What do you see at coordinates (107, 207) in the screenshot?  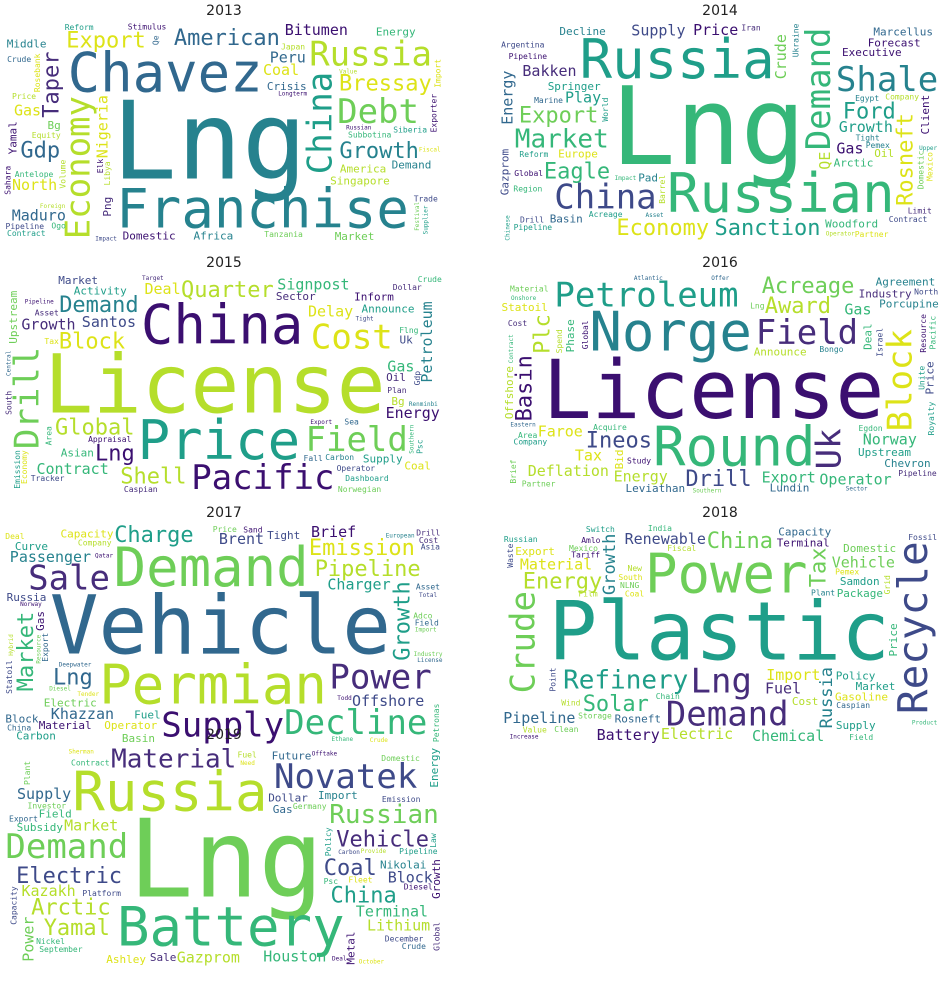 I see `cloud-word: Png` at bounding box center [107, 207].